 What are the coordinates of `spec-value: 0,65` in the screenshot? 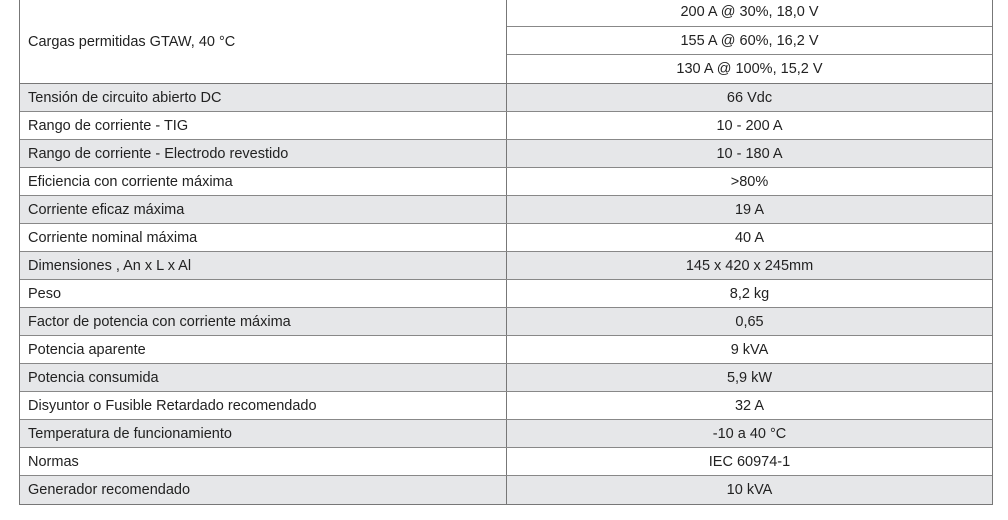 It's located at (749, 321).